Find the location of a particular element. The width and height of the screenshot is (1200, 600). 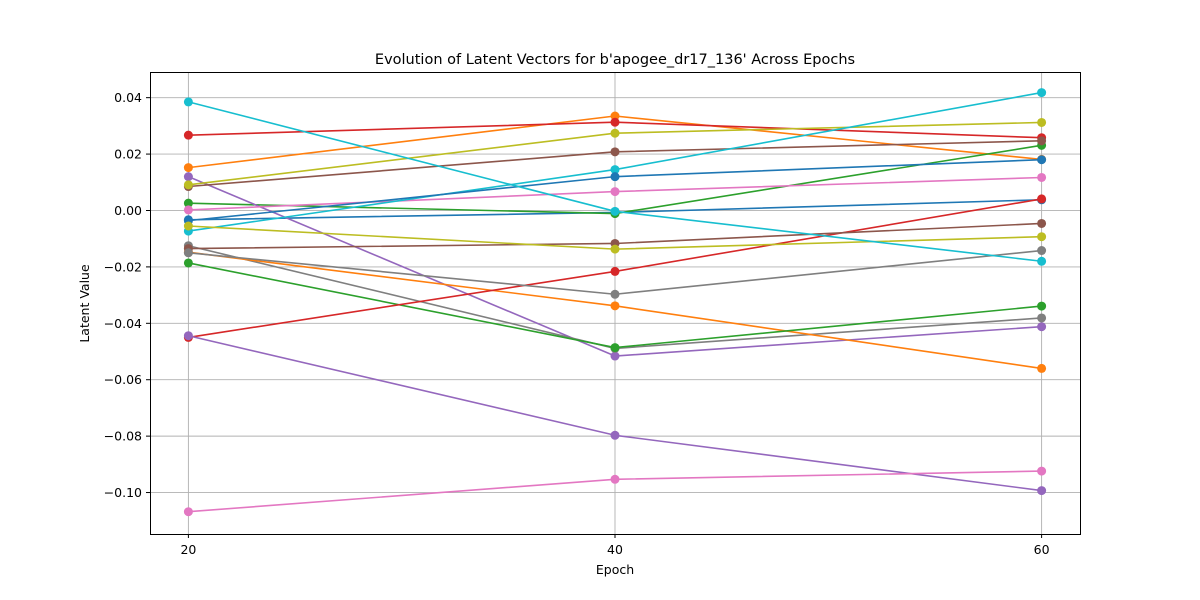

x-tick-label: 60 is located at coordinates (1042, 549).